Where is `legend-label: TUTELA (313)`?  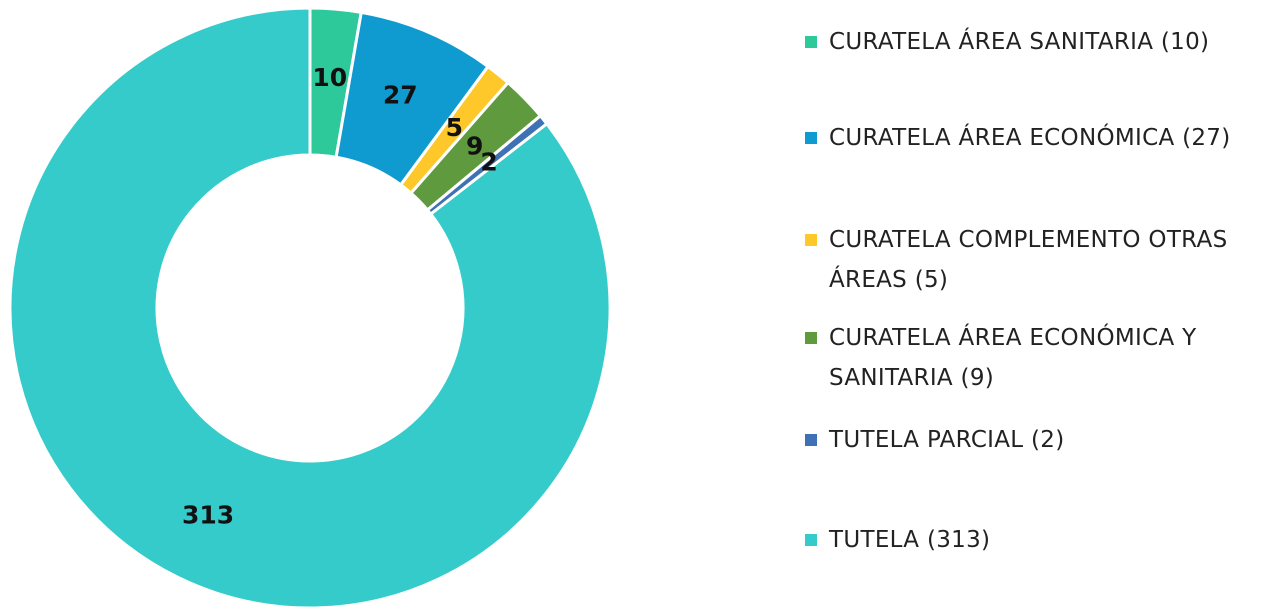 legend-label: TUTELA (313) is located at coordinates (910, 540).